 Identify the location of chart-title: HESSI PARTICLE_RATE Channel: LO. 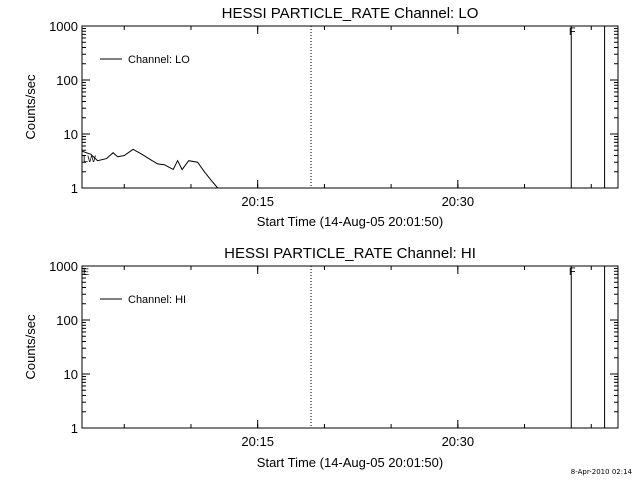
(350, 13).